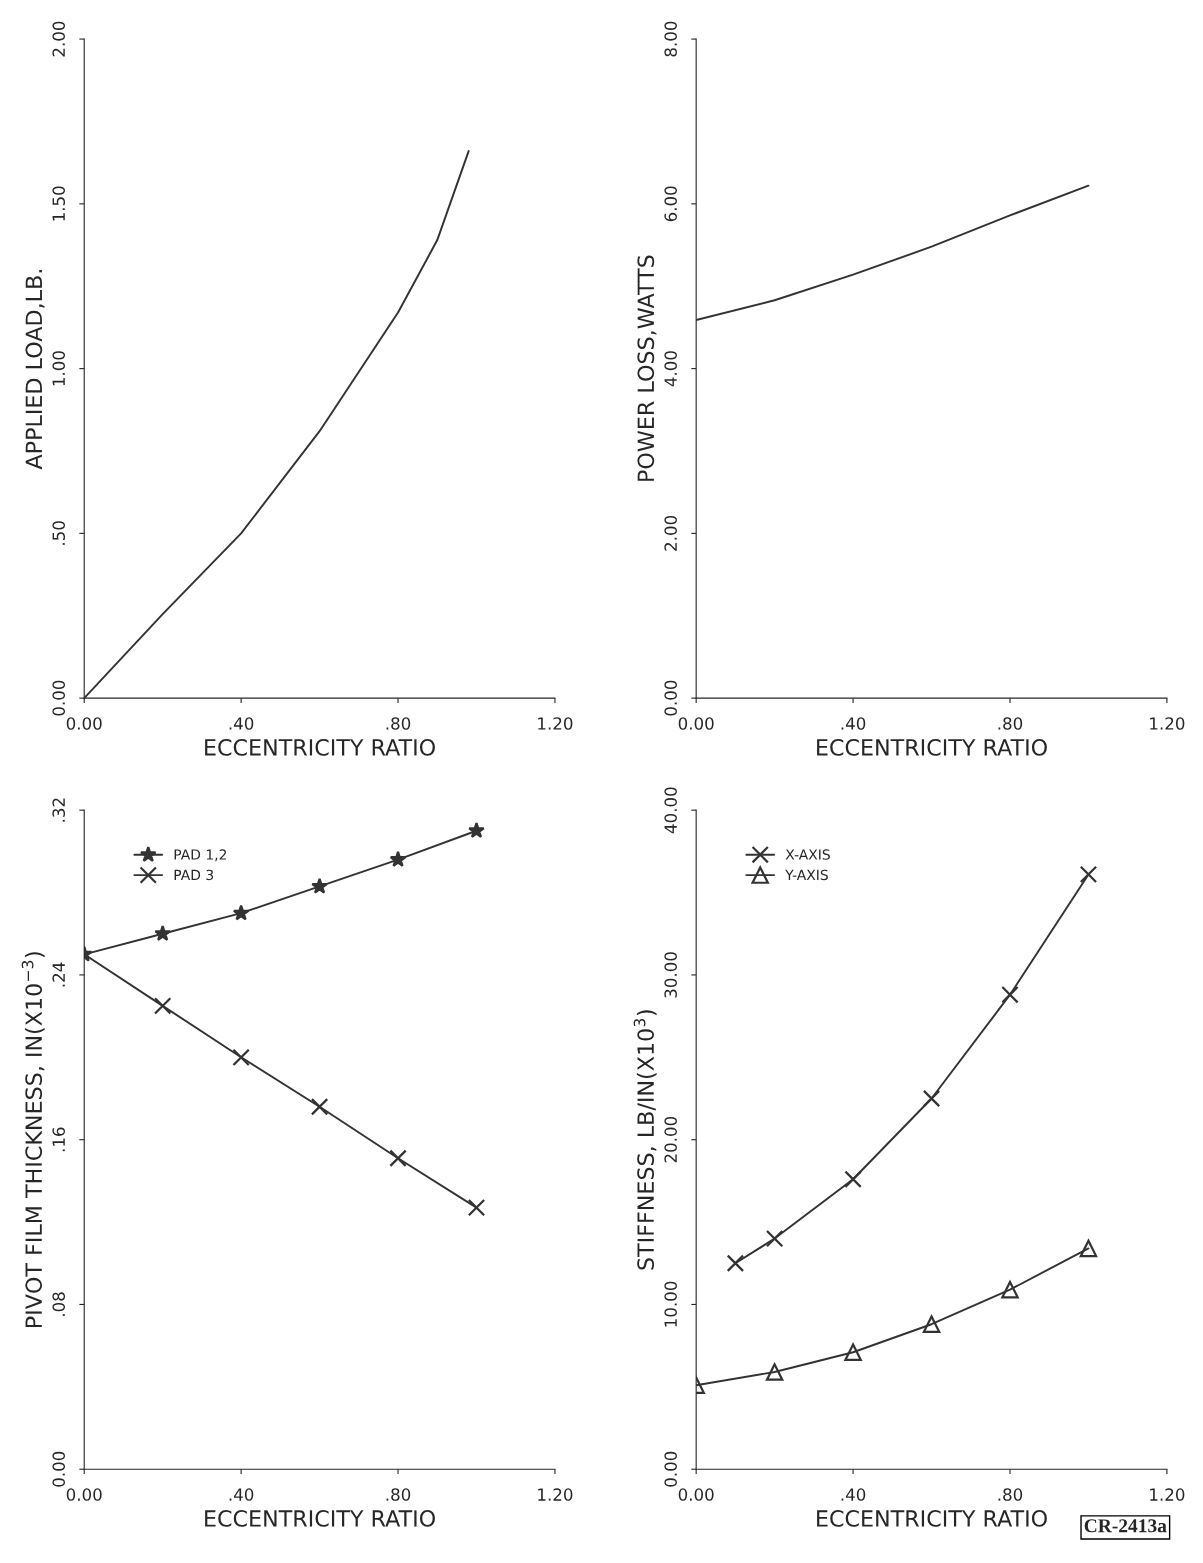 The image size is (1203, 1563). What do you see at coordinates (59, 368) in the screenshot?
I see `y-tick-label: 1.00` at bounding box center [59, 368].